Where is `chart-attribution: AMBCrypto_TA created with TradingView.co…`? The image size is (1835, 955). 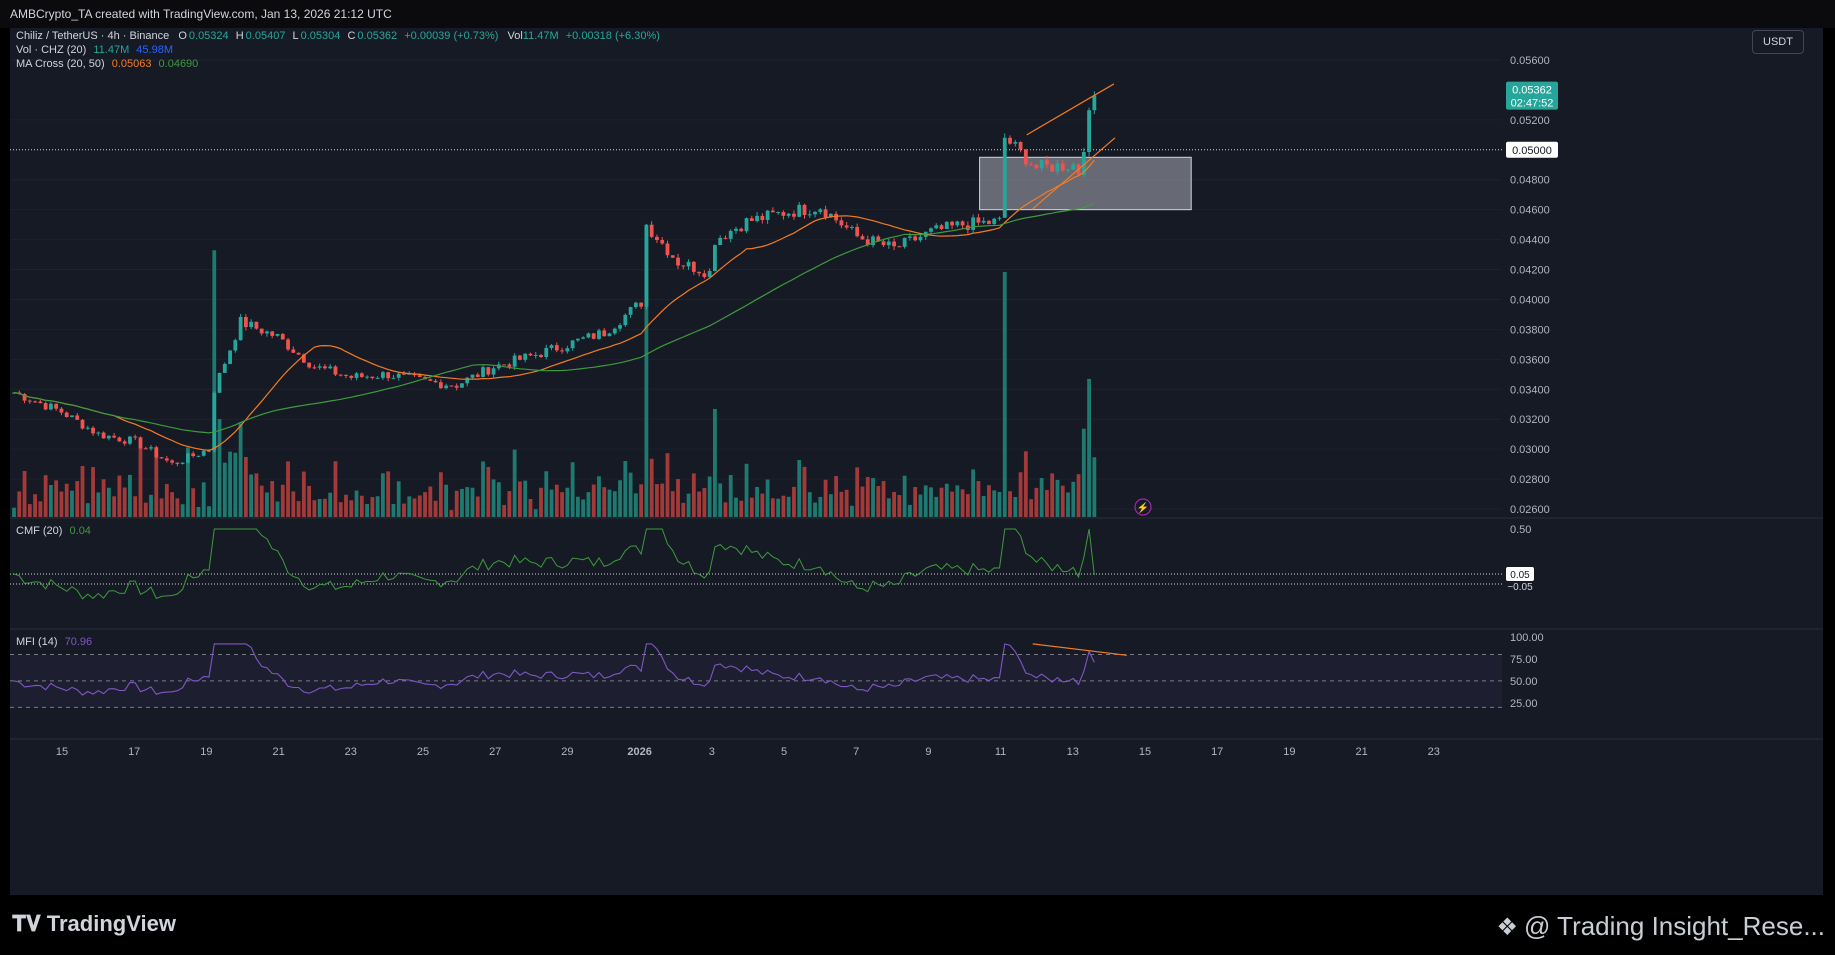 chart-attribution: AMBCrypto_TA created with TradingView.co… is located at coordinates (917, 14).